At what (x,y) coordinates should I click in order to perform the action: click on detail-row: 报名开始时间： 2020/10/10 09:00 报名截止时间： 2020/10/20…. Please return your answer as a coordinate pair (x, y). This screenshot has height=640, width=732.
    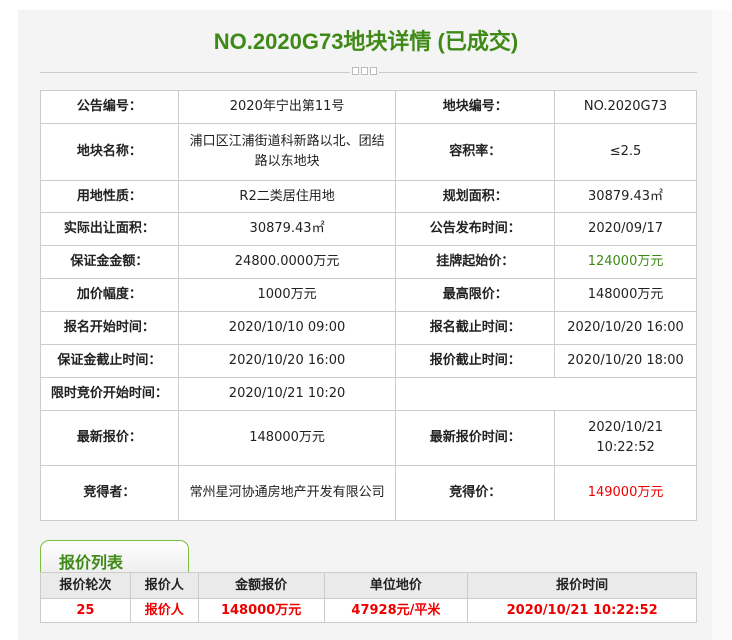
    Looking at the image, I should click on (368, 328).